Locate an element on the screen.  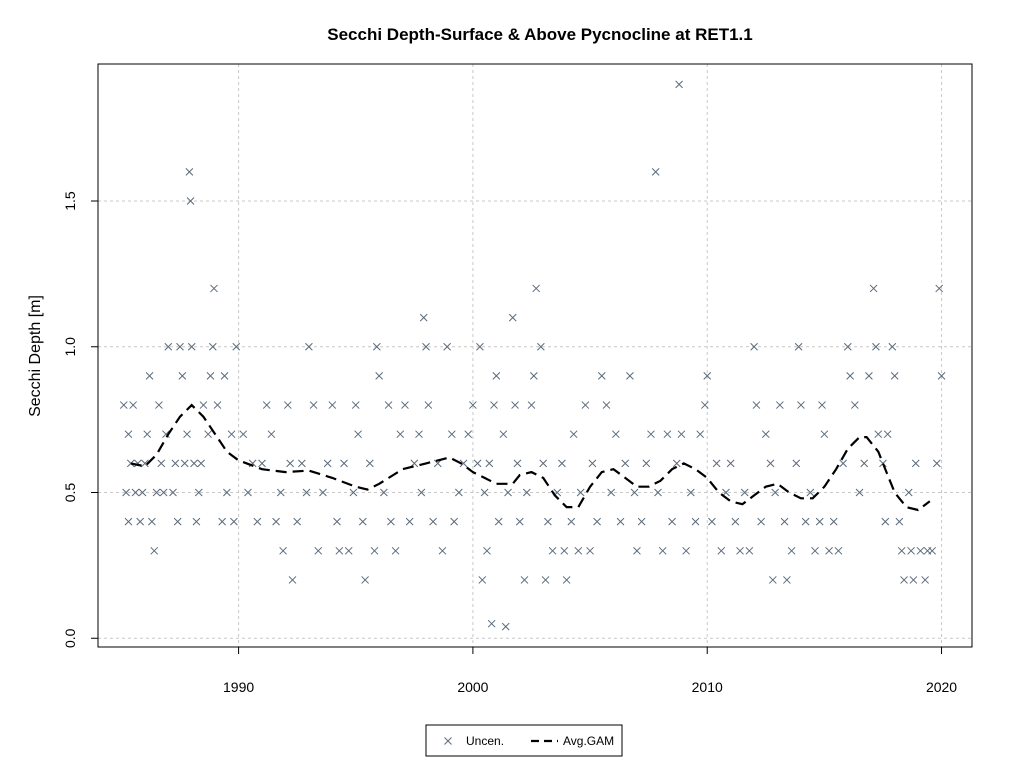
x-tick-label: 2020 is located at coordinates (941, 687).